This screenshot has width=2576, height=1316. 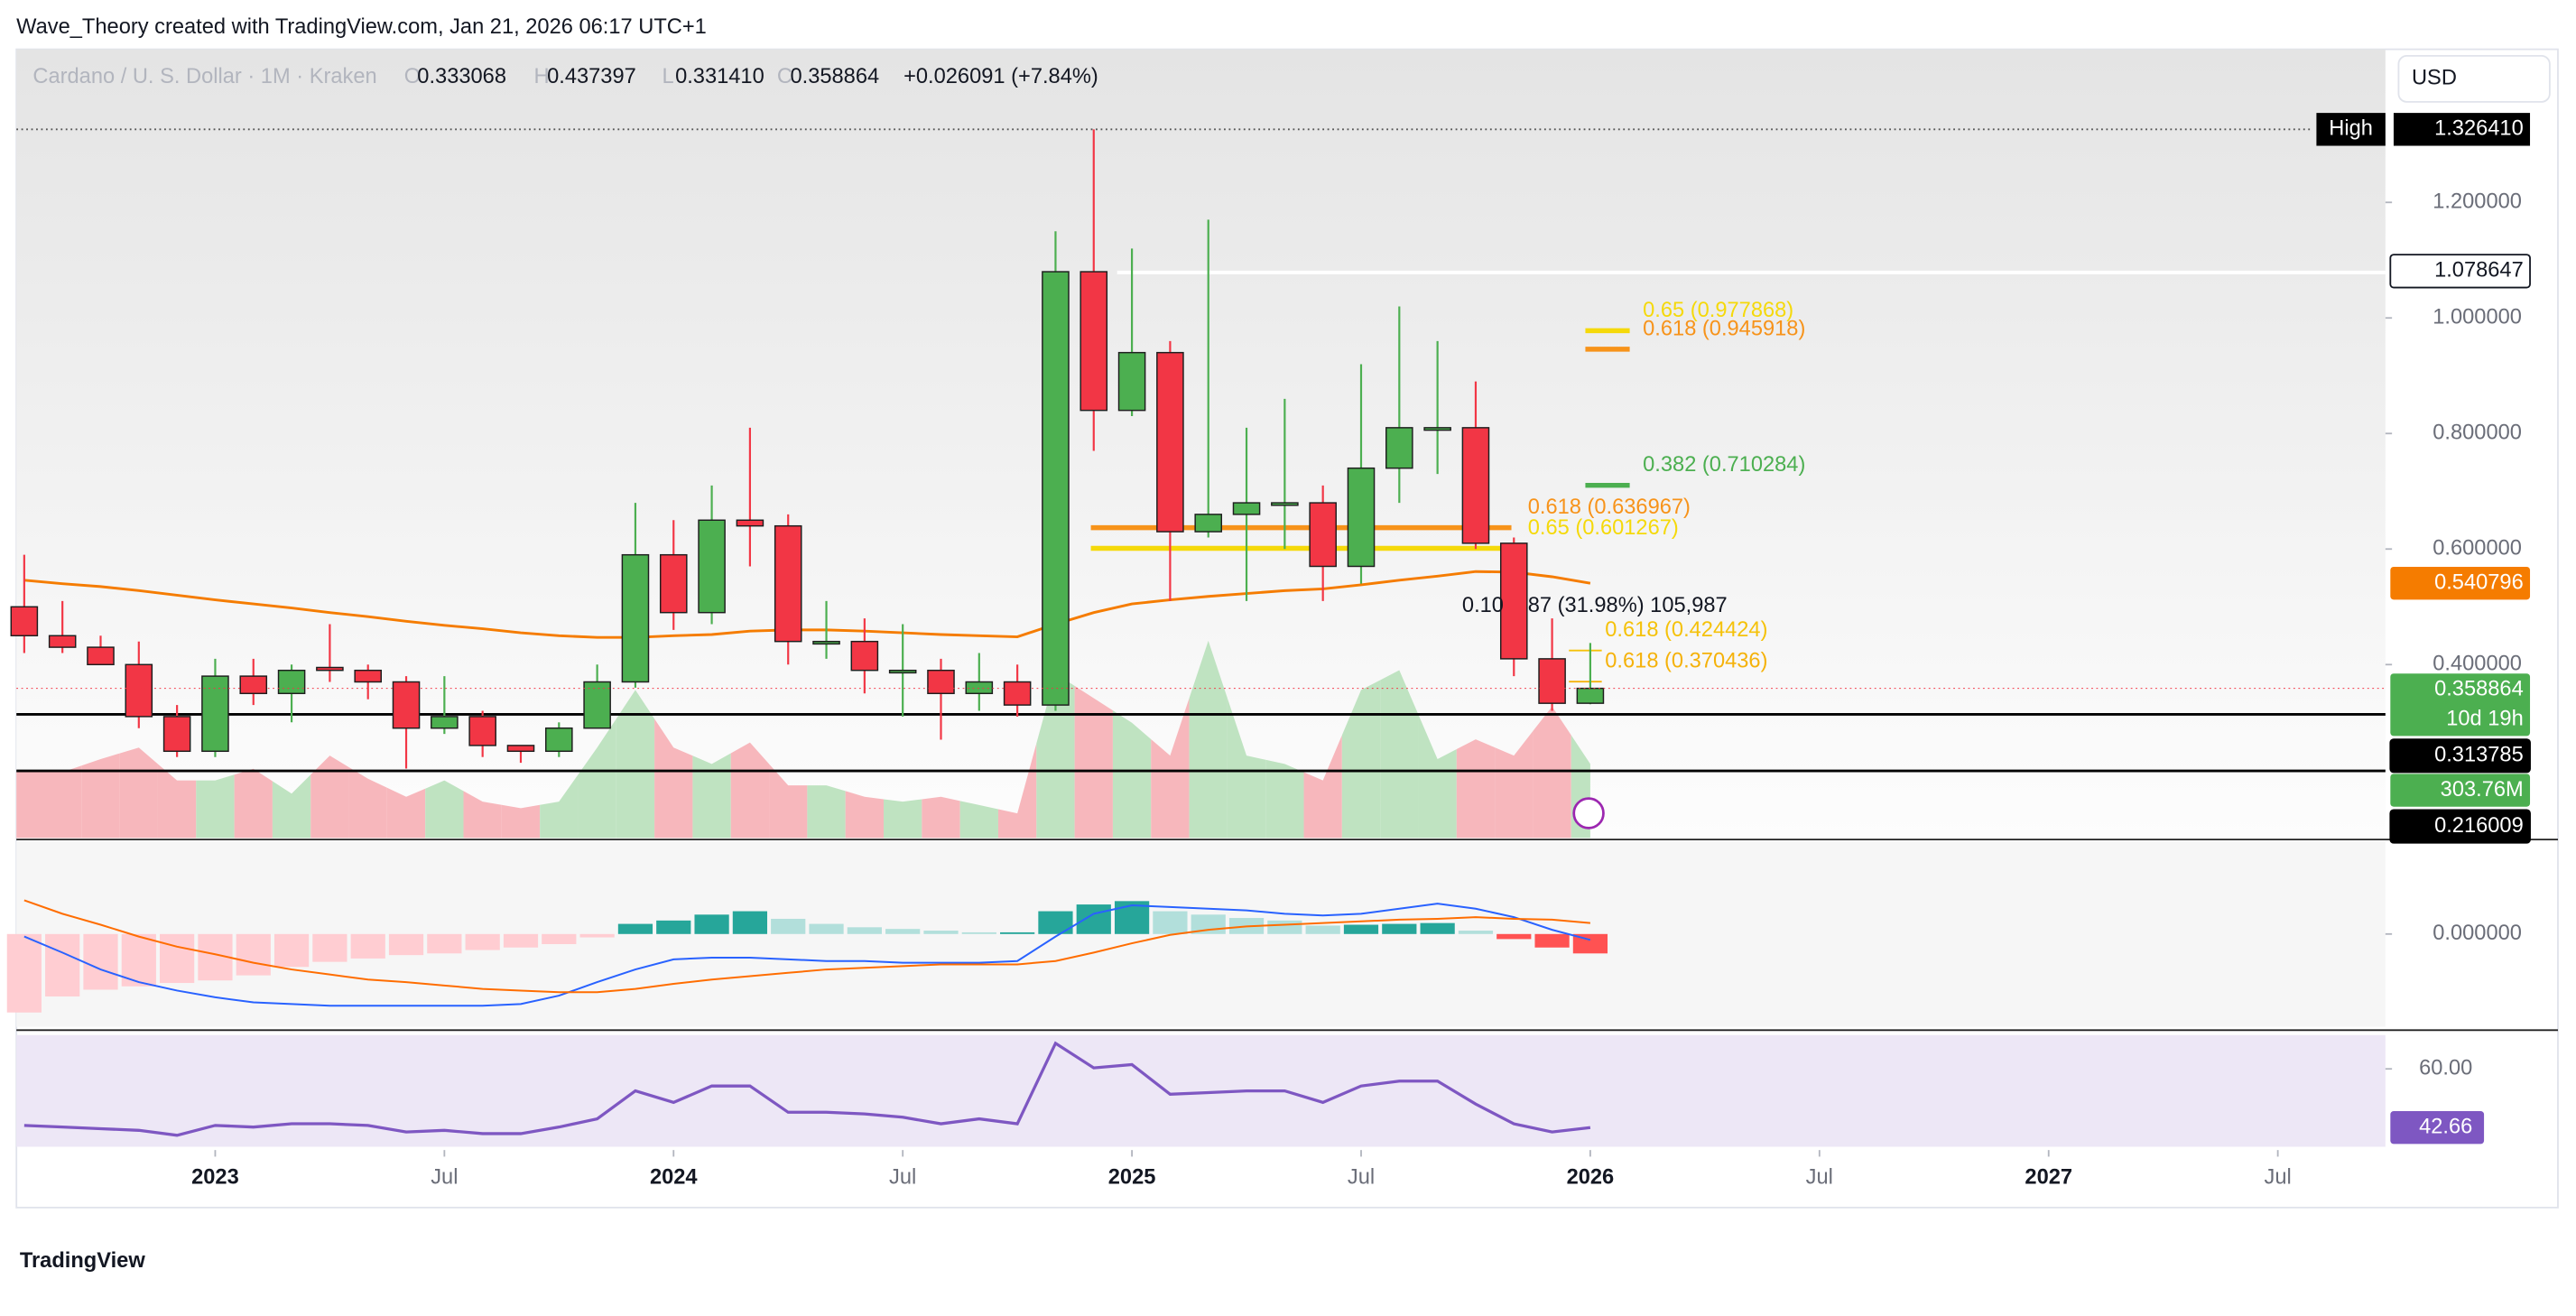 I want to click on fib-label: 0.618 (0.424424), so click(x=1686, y=630).